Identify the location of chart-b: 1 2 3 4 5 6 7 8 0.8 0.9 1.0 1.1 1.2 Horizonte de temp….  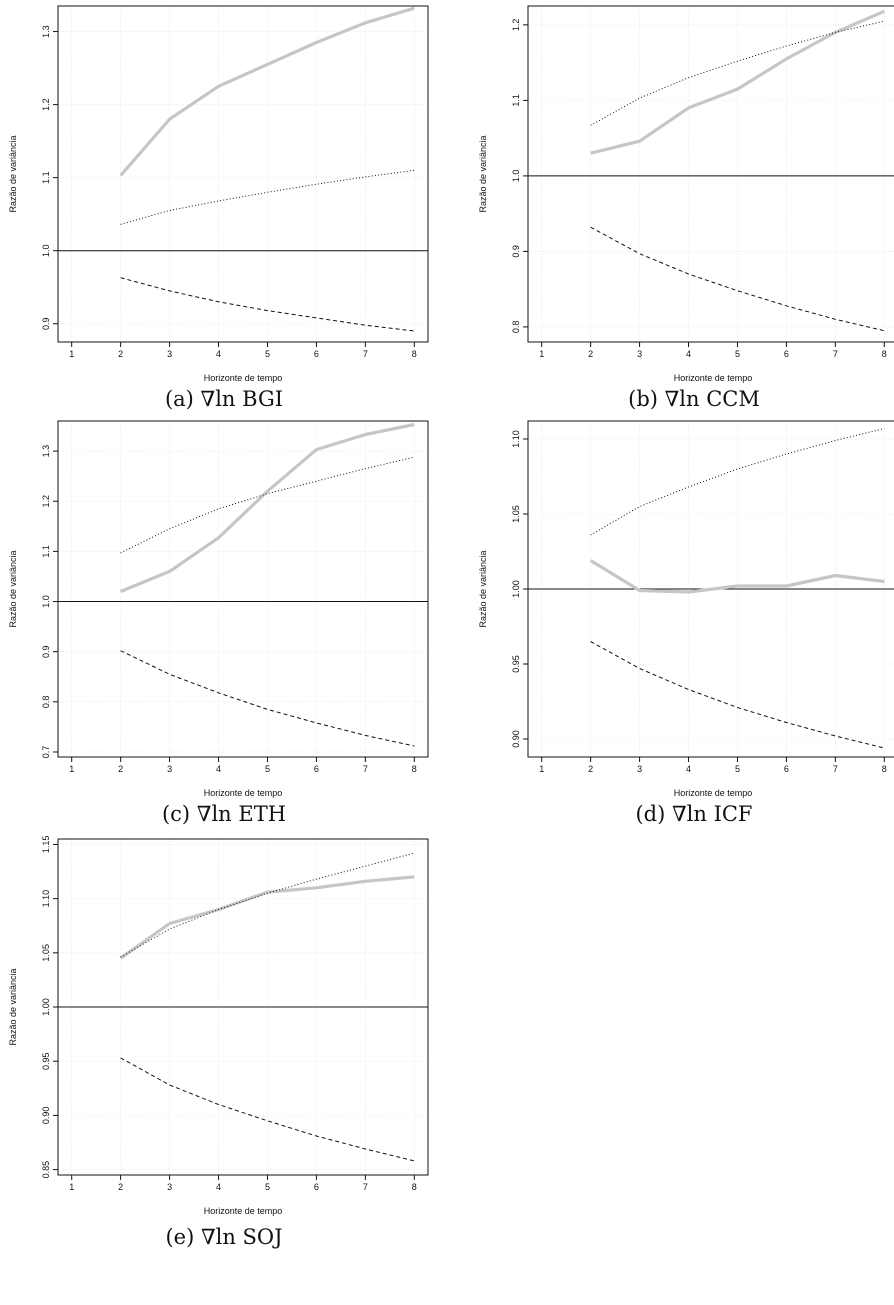
(686, 194).